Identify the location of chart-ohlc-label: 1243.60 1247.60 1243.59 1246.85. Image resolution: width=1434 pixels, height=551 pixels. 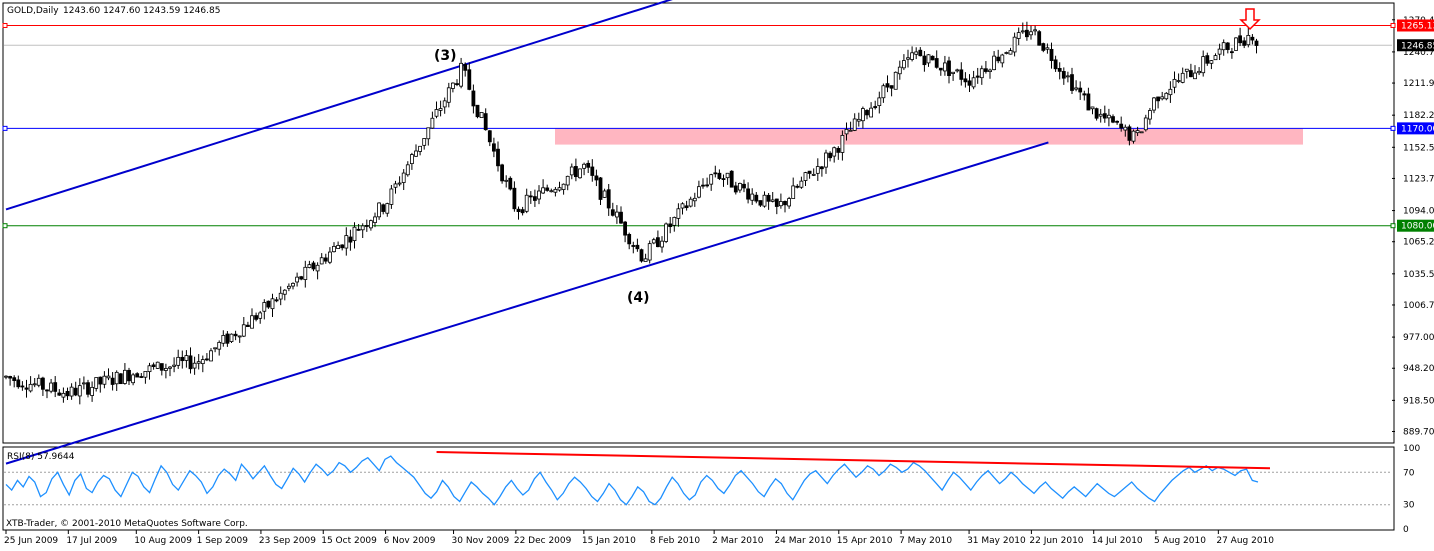
(141, 11).